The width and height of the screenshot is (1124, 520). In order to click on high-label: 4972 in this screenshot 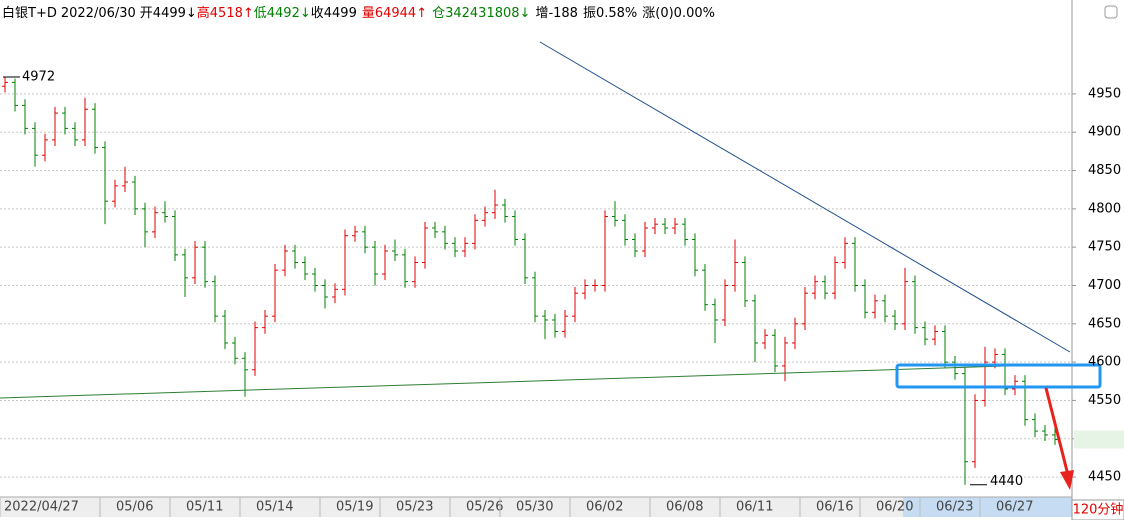, I will do `click(38, 77)`.